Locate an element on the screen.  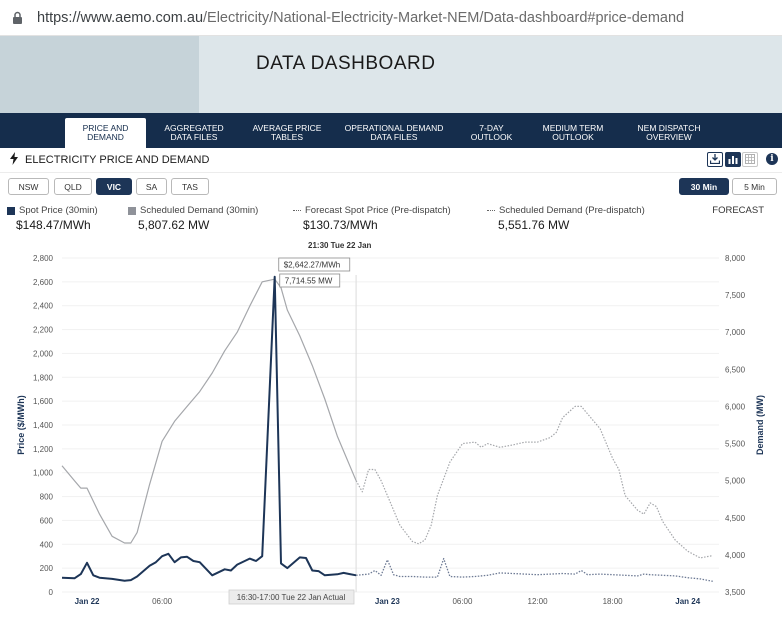
x-tick-label: Jan 24 is located at coordinates (687, 601).